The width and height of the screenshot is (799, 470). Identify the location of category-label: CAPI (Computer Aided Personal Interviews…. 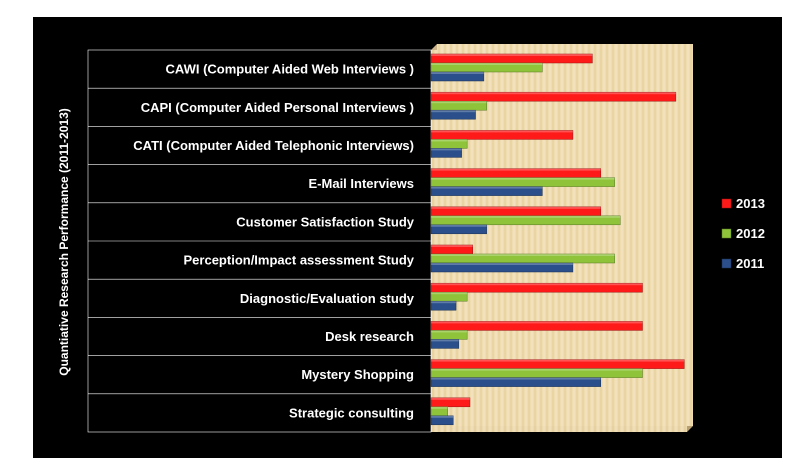
(277, 107).